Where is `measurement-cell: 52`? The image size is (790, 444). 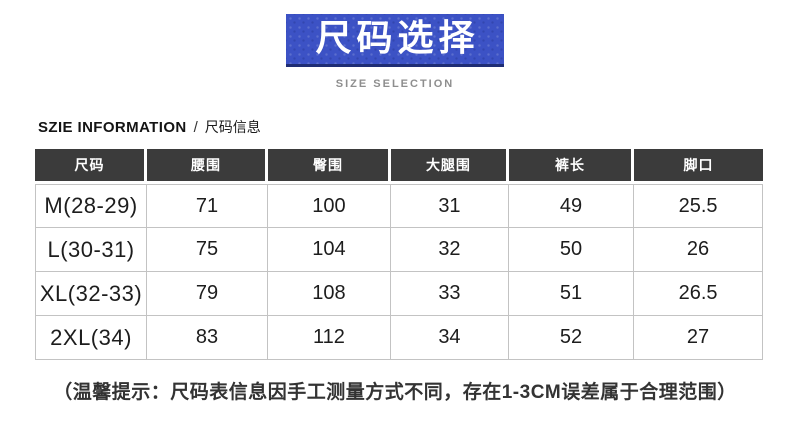
measurement-cell: 52 is located at coordinates (571, 338).